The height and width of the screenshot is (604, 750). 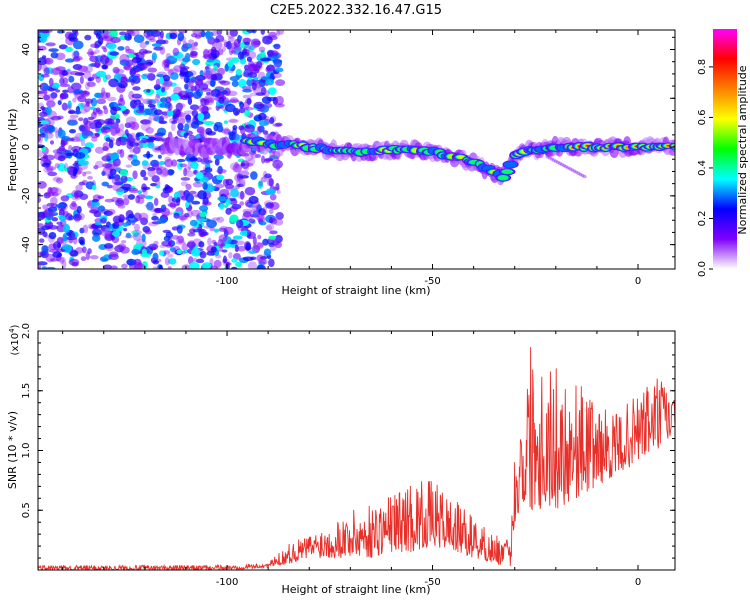 What do you see at coordinates (26, 147) in the screenshot?
I see `y-tick-label: 0` at bounding box center [26, 147].